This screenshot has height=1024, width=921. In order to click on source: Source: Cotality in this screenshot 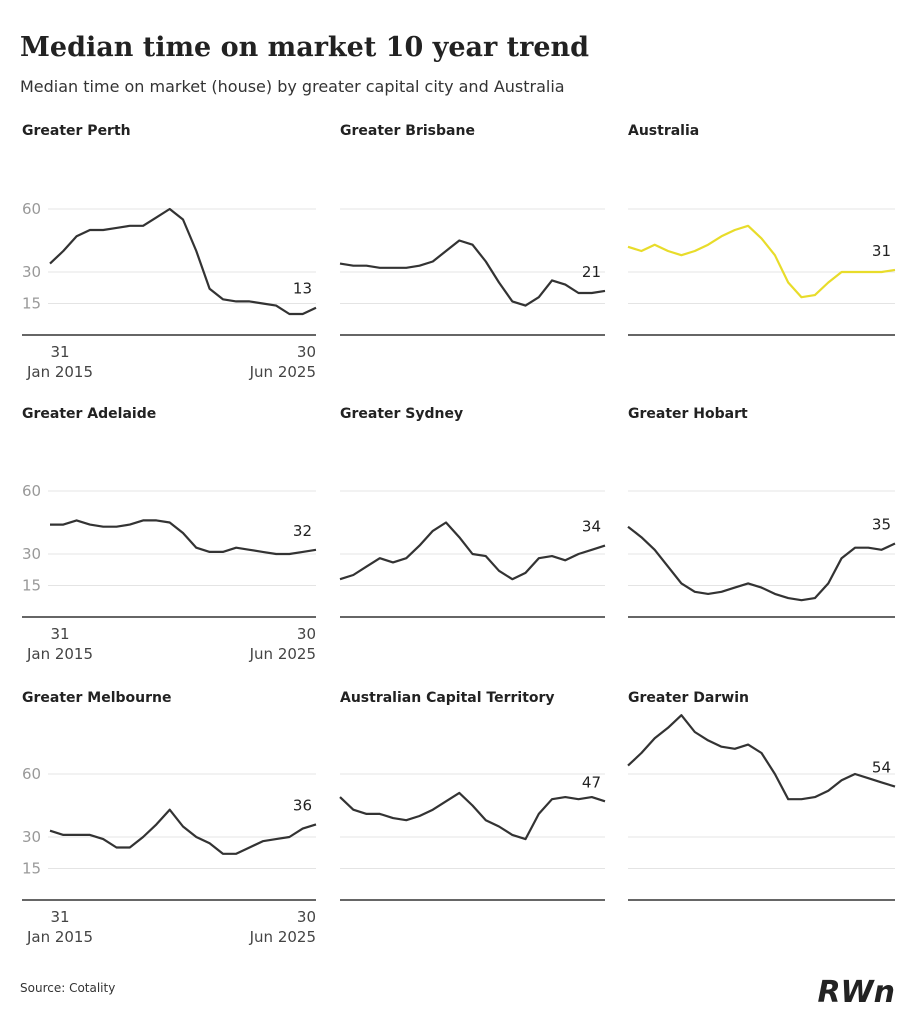, I will do `click(67, 988)`.